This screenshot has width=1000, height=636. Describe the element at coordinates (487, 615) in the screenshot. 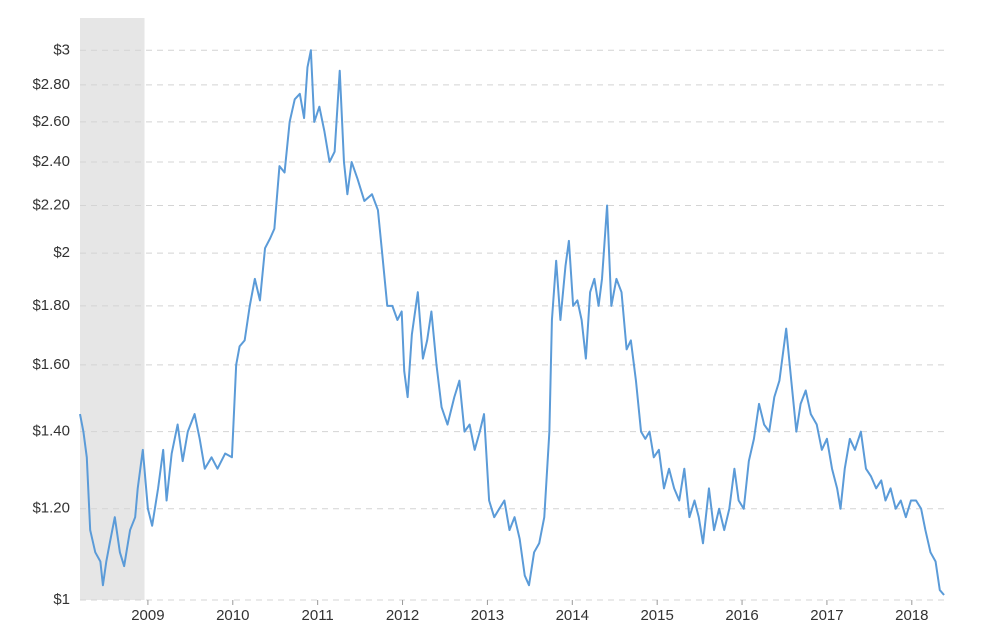

I see `x-tick-label: 2013` at that location.